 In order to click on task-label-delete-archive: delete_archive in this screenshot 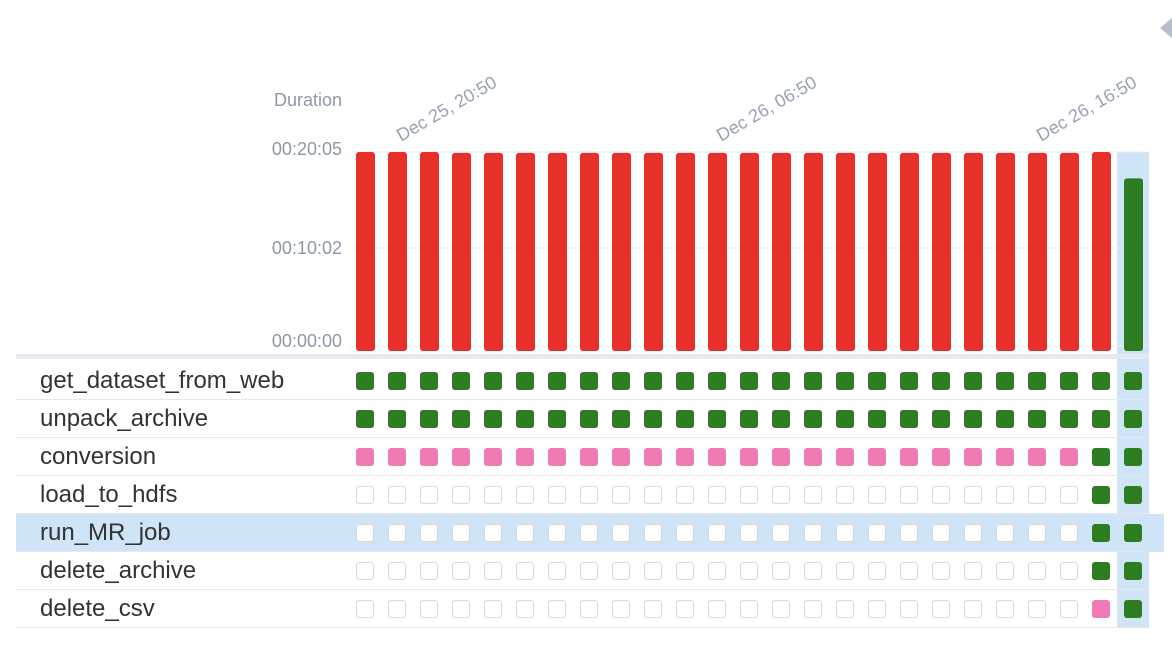, I will do `click(118, 570)`.